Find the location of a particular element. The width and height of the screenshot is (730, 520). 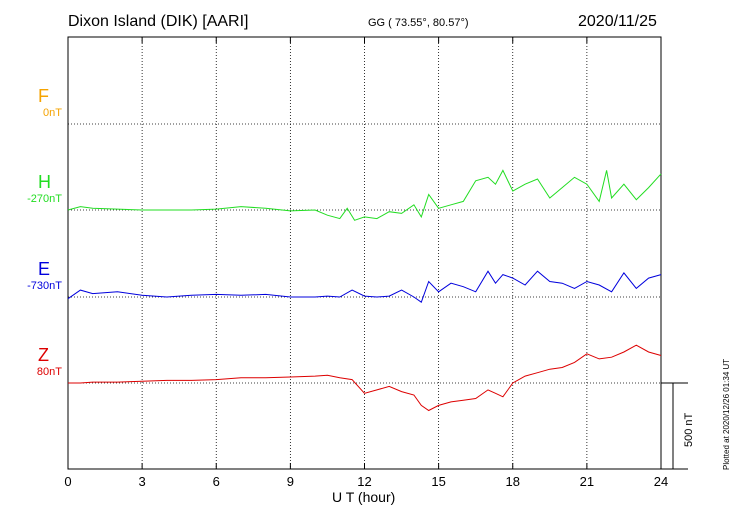

series-line-e is located at coordinates (364, 286).